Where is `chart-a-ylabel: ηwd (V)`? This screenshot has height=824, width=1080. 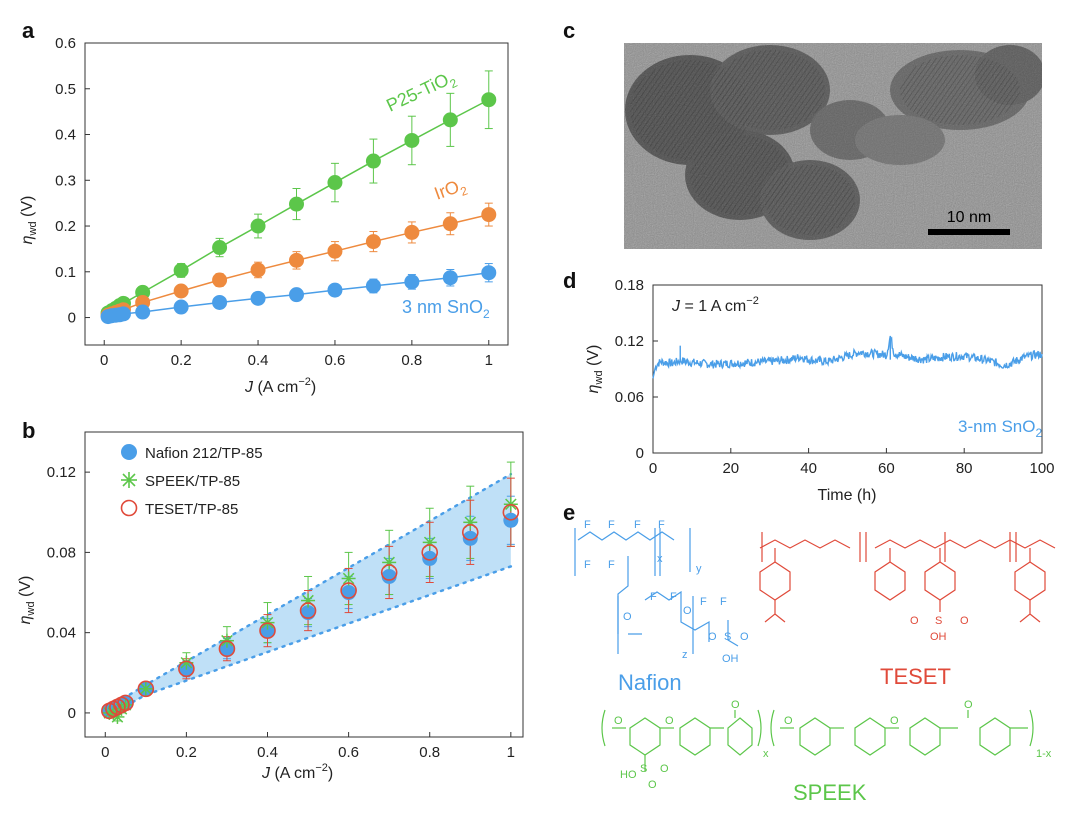
chart-a-ylabel: ηwd (V) is located at coordinates (29, 220).